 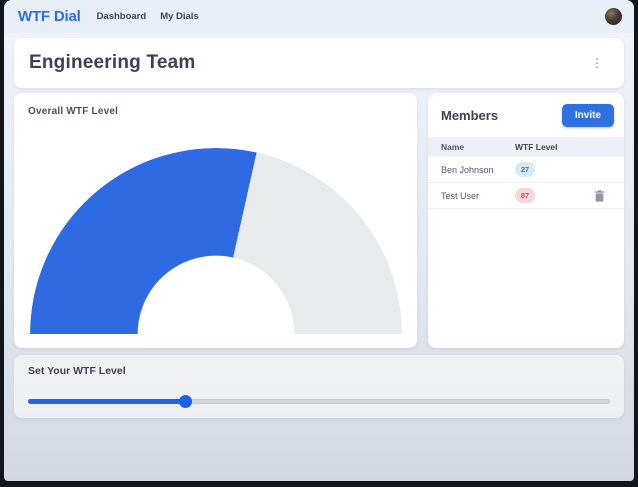 I want to click on member-row: Test User 87, so click(x=526, y=196).